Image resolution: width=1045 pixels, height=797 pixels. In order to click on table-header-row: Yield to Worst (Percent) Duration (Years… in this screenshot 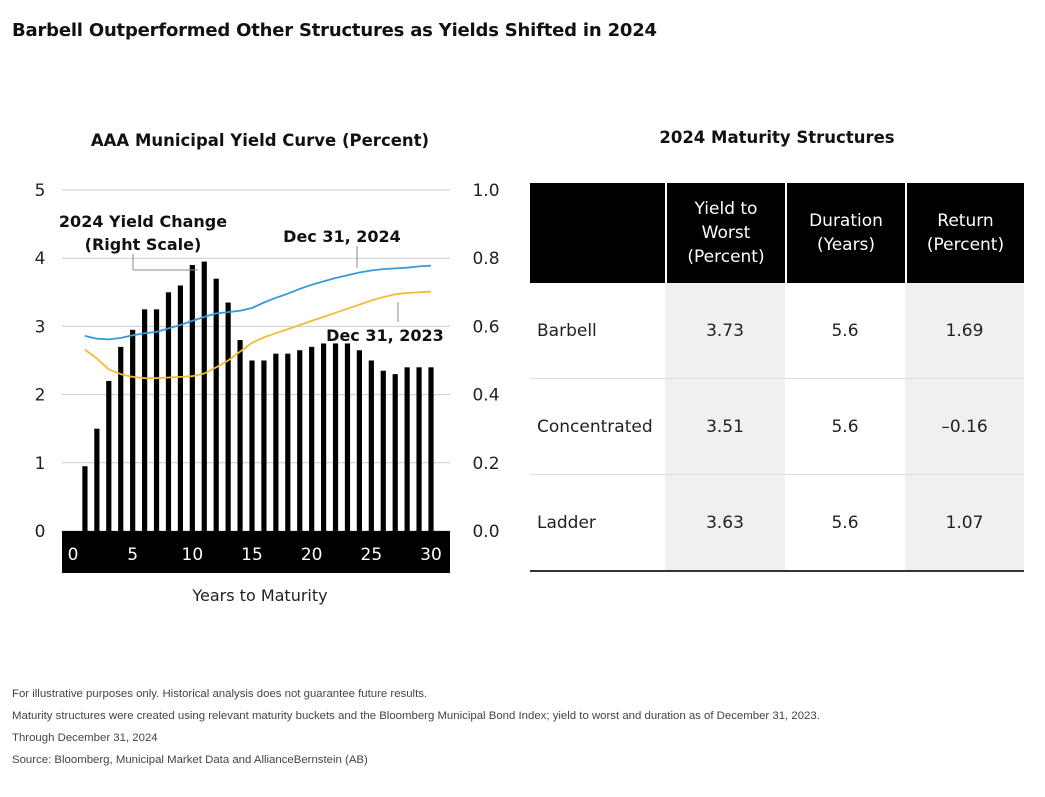, I will do `click(777, 233)`.